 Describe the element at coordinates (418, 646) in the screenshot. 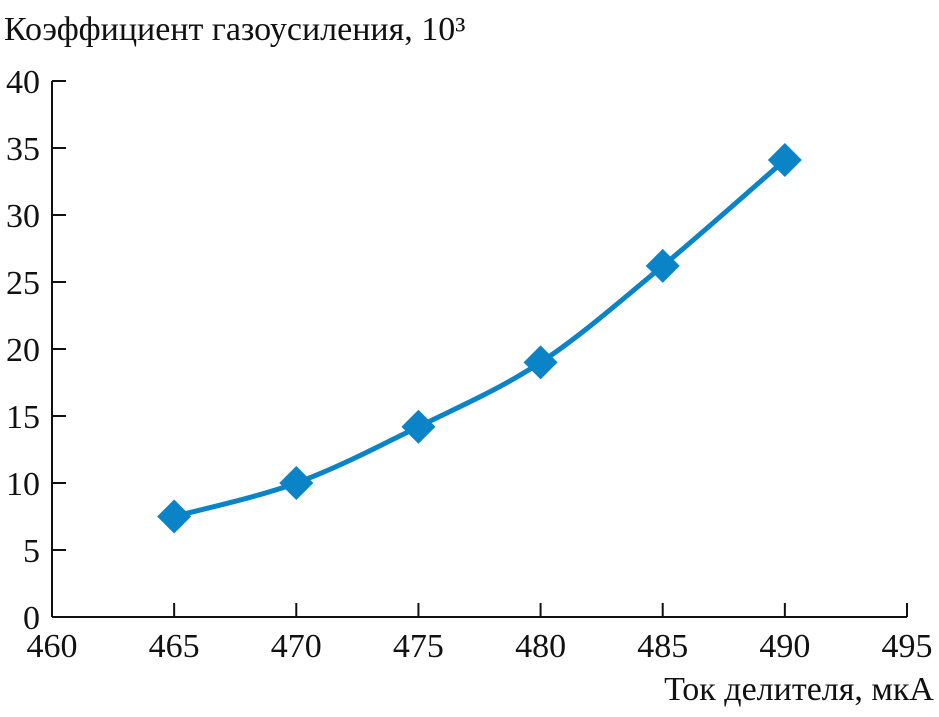

I see `x-tick-label: 475` at that location.